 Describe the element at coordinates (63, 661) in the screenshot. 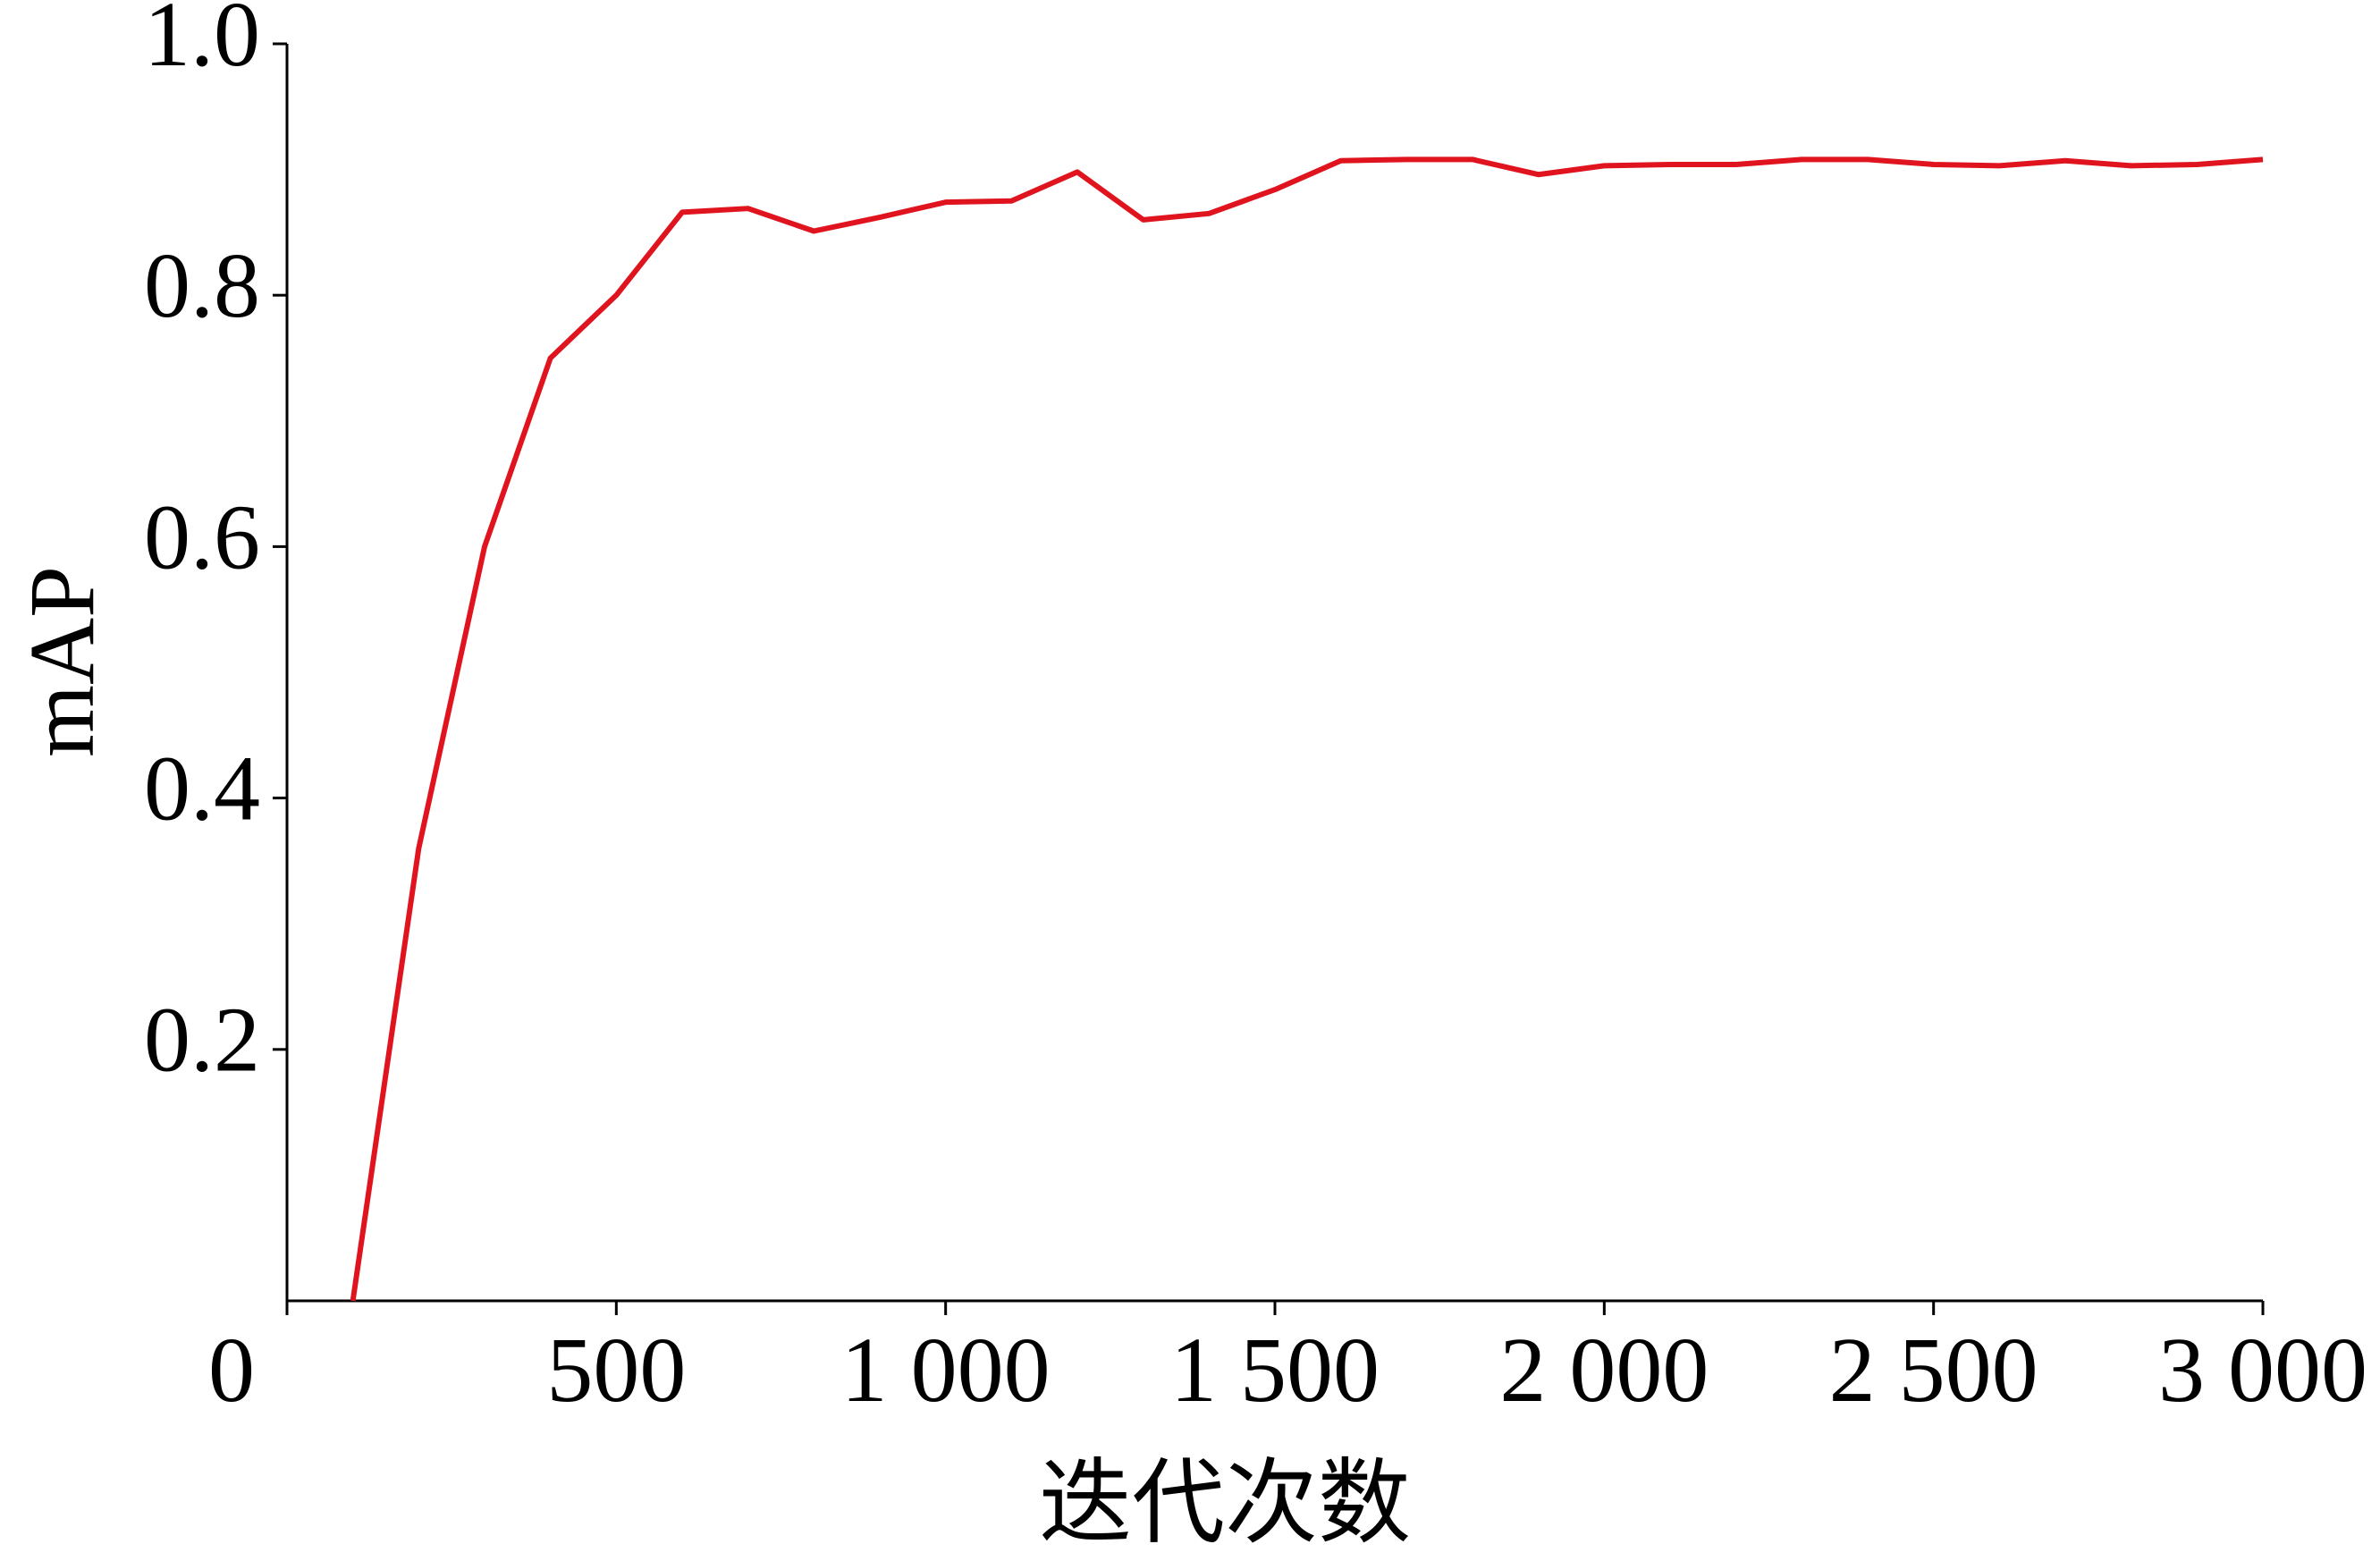

I see `y-axis-label: mAP` at that location.